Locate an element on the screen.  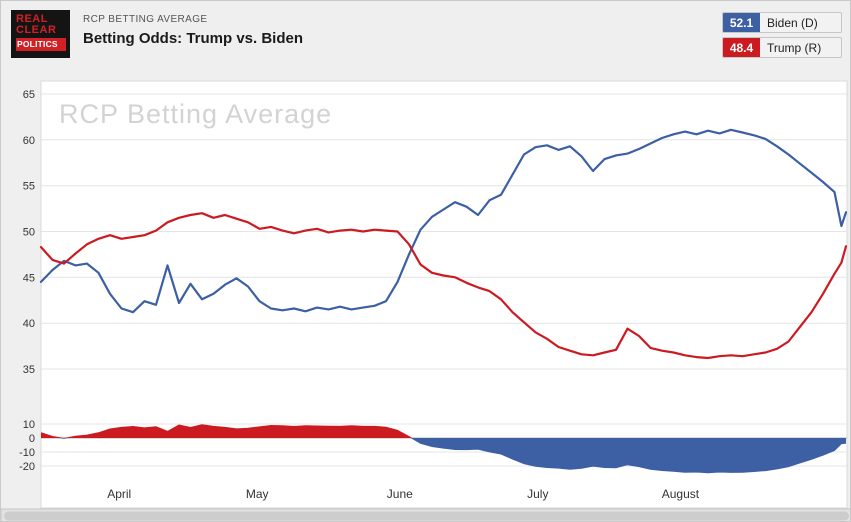
legend: 52.1 Biden (D) 48.4 Trump (R) is located at coordinates (782, 37).